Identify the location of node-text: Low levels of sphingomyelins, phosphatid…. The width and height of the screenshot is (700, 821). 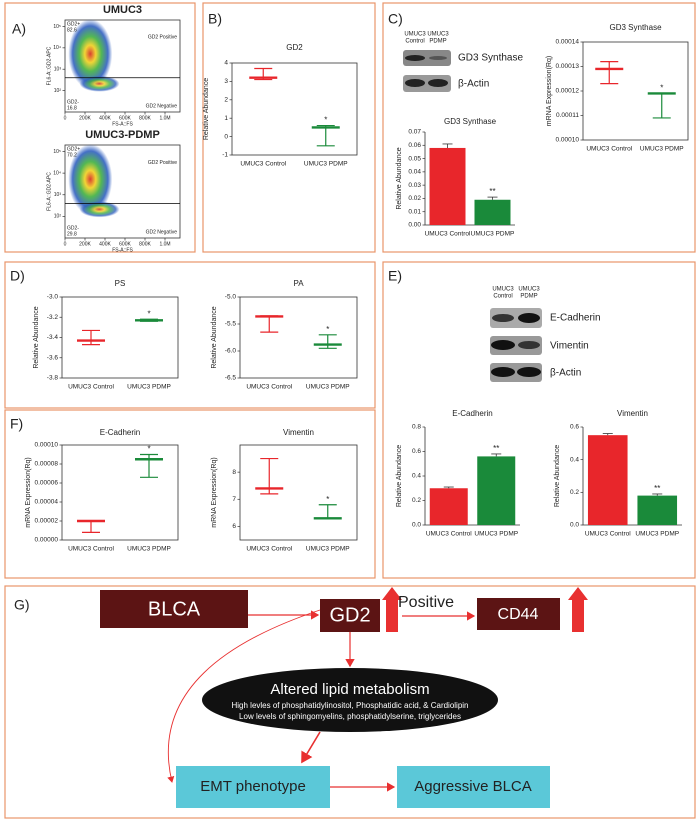
(350, 716).